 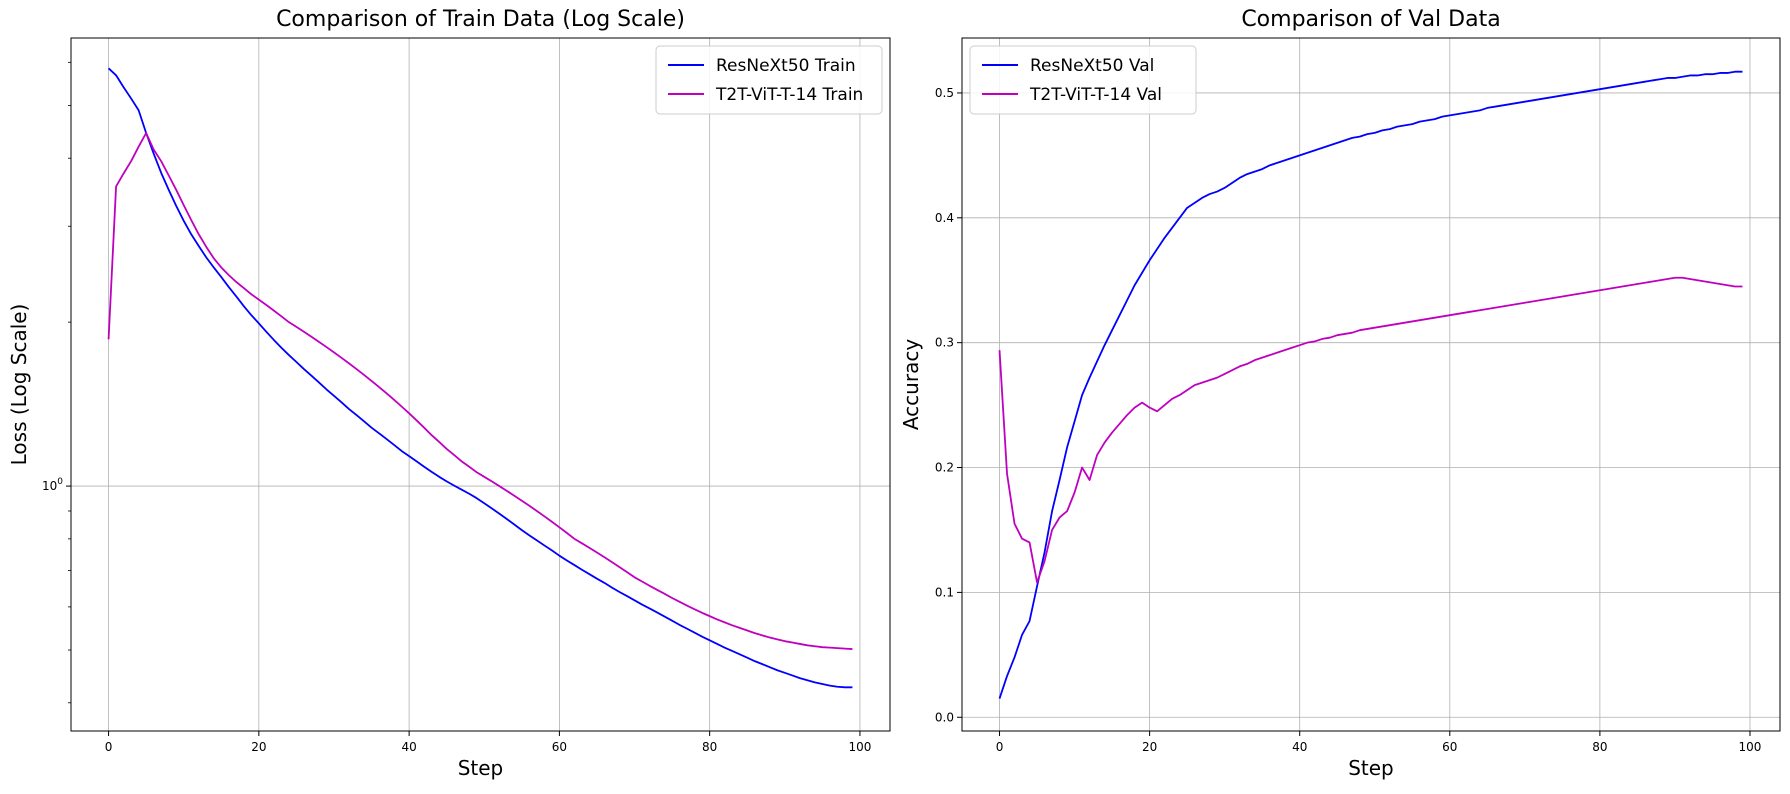 I want to click on legend-label-1: ResNeXt50 Val, so click(x=1092, y=66).